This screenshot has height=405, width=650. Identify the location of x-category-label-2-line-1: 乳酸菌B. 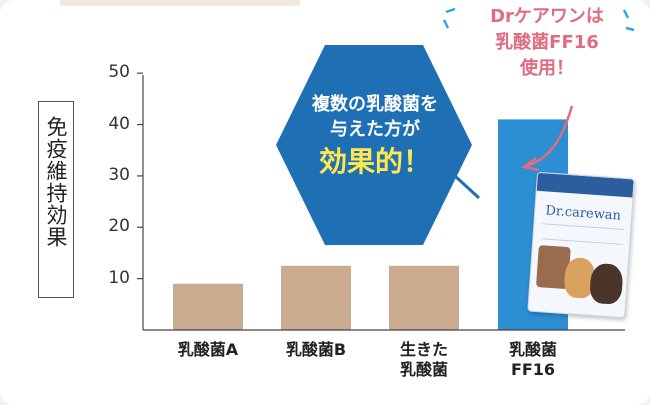
(316, 349).